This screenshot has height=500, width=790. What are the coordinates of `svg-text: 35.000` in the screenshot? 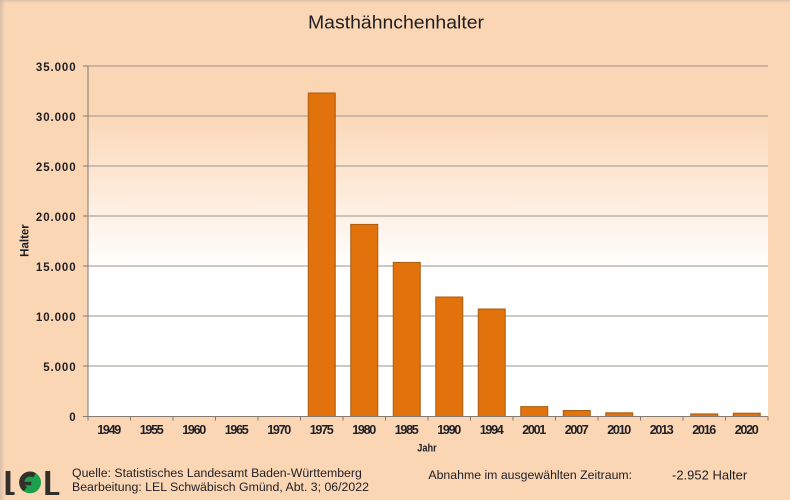 It's located at (56, 68).